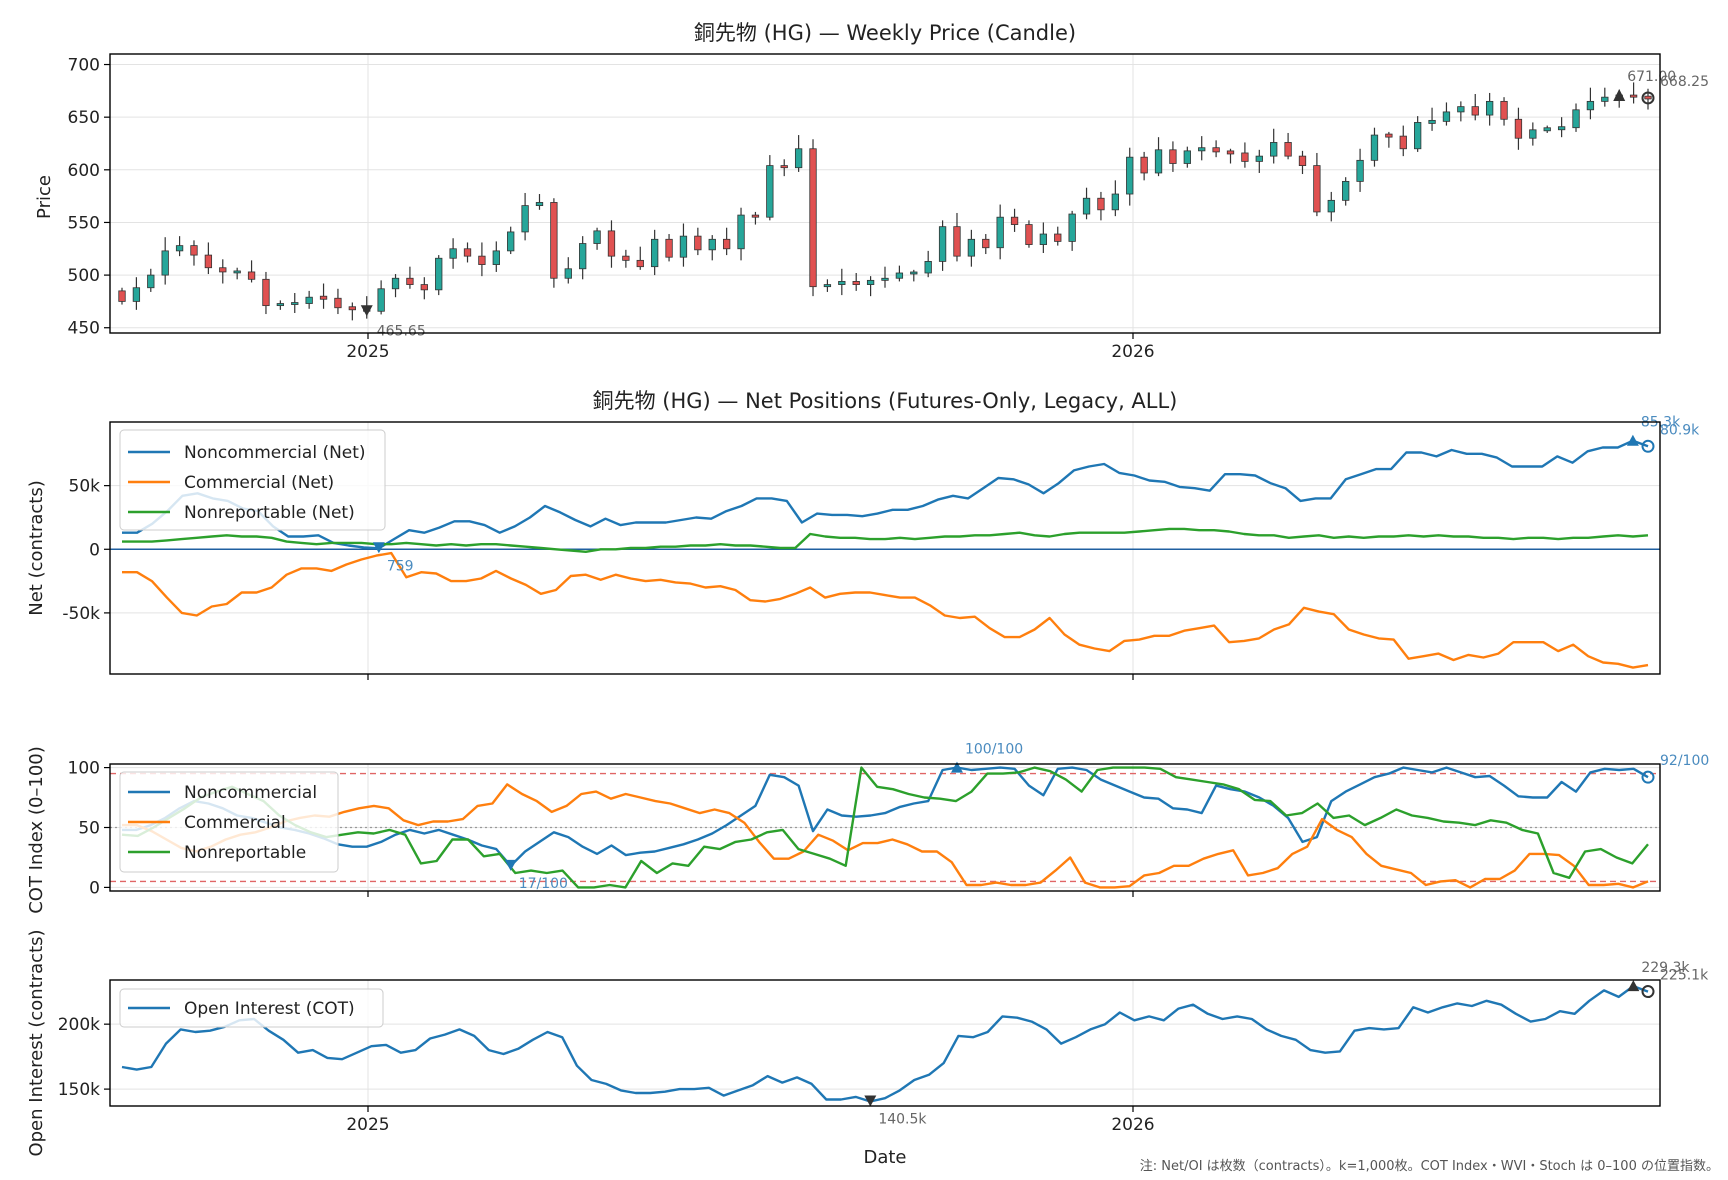 The width and height of the screenshot is (1728, 1180). Describe the element at coordinates (750, 1120) in the screenshot. I see `oi-x-ticks: 2025 2026` at that location.